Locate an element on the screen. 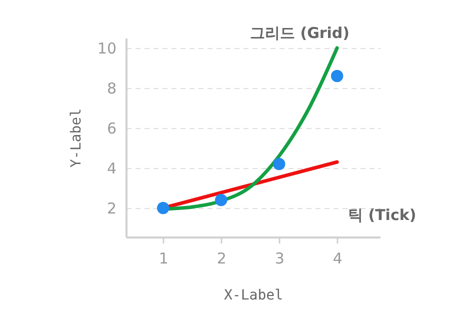 Image resolution: width=474 pixels, height=326 pixels. annotation: 틱 (Tick) is located at coordinates (382, 215).